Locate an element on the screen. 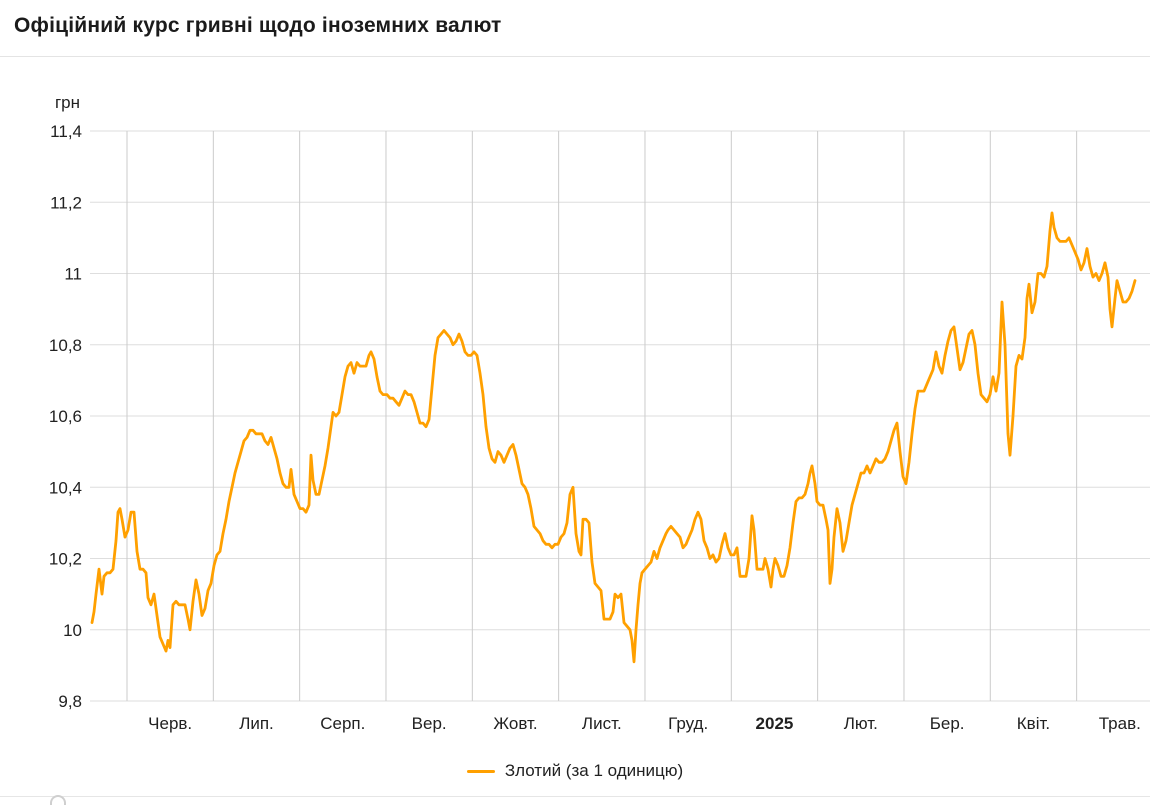  legend-label: Злотий (за 1 одиницю) is located at coordinates (594, 770).